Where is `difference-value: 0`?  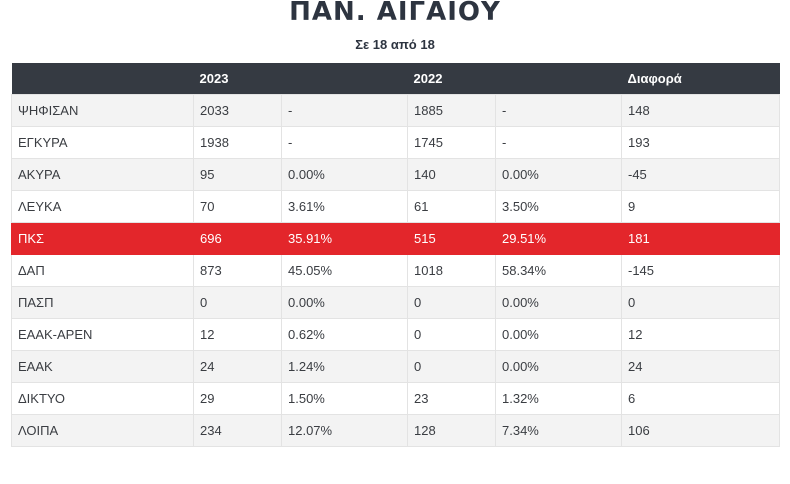
difference-value: 0 is located at coordinates (700, 302).